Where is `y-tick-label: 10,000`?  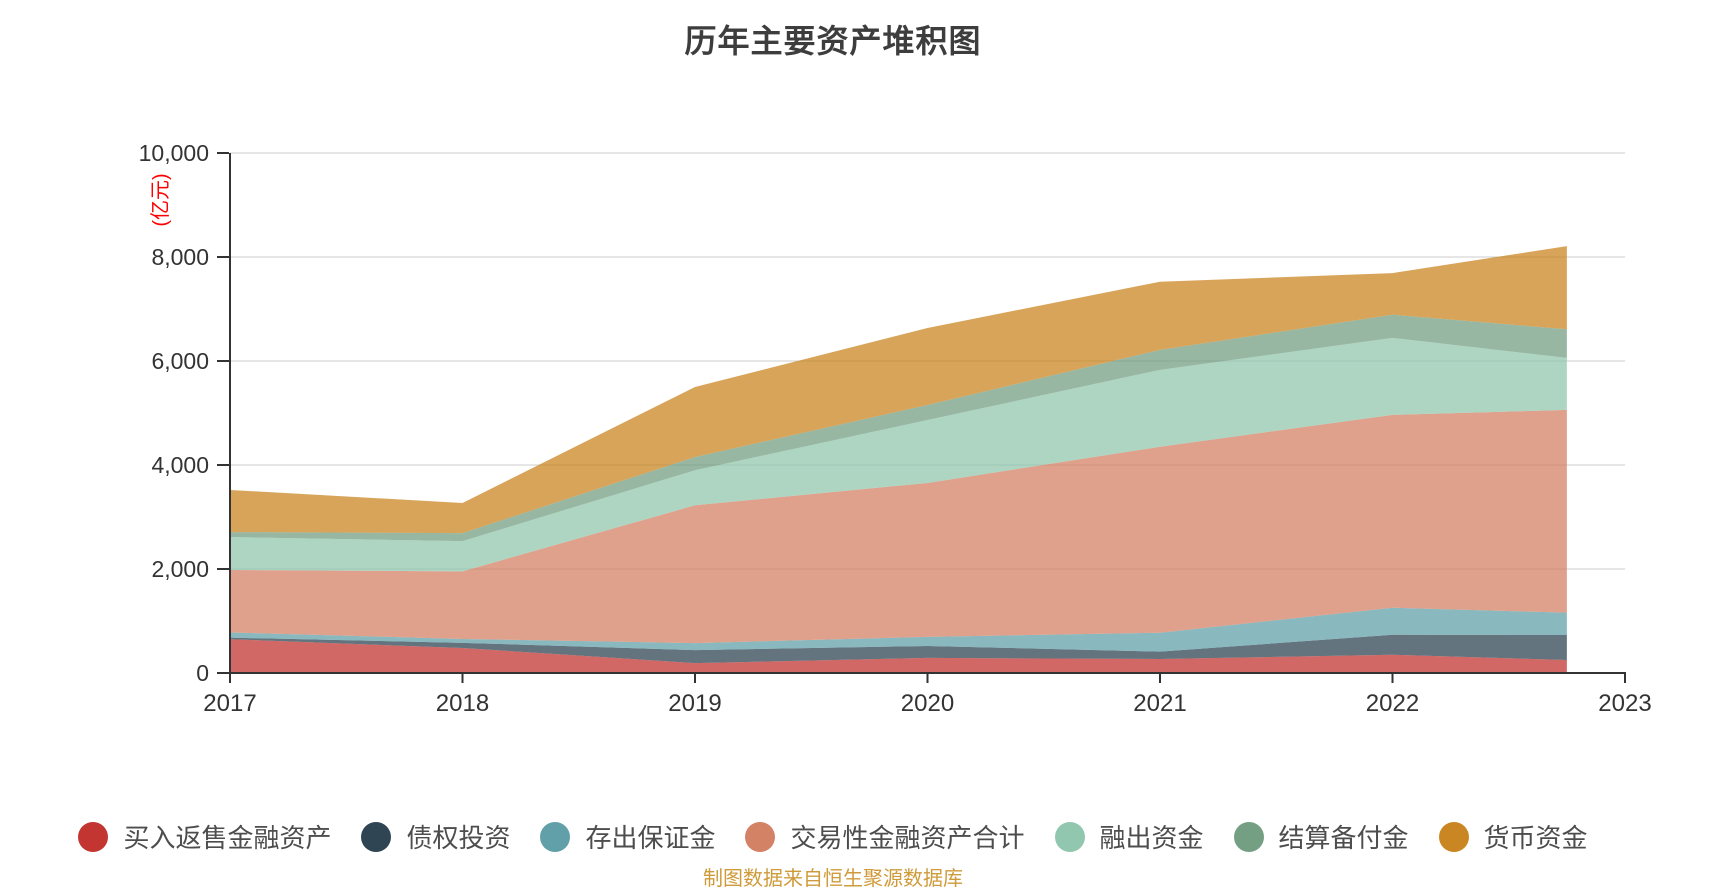
y-tick-label: 10,000 is located at coordinates (174, 153).